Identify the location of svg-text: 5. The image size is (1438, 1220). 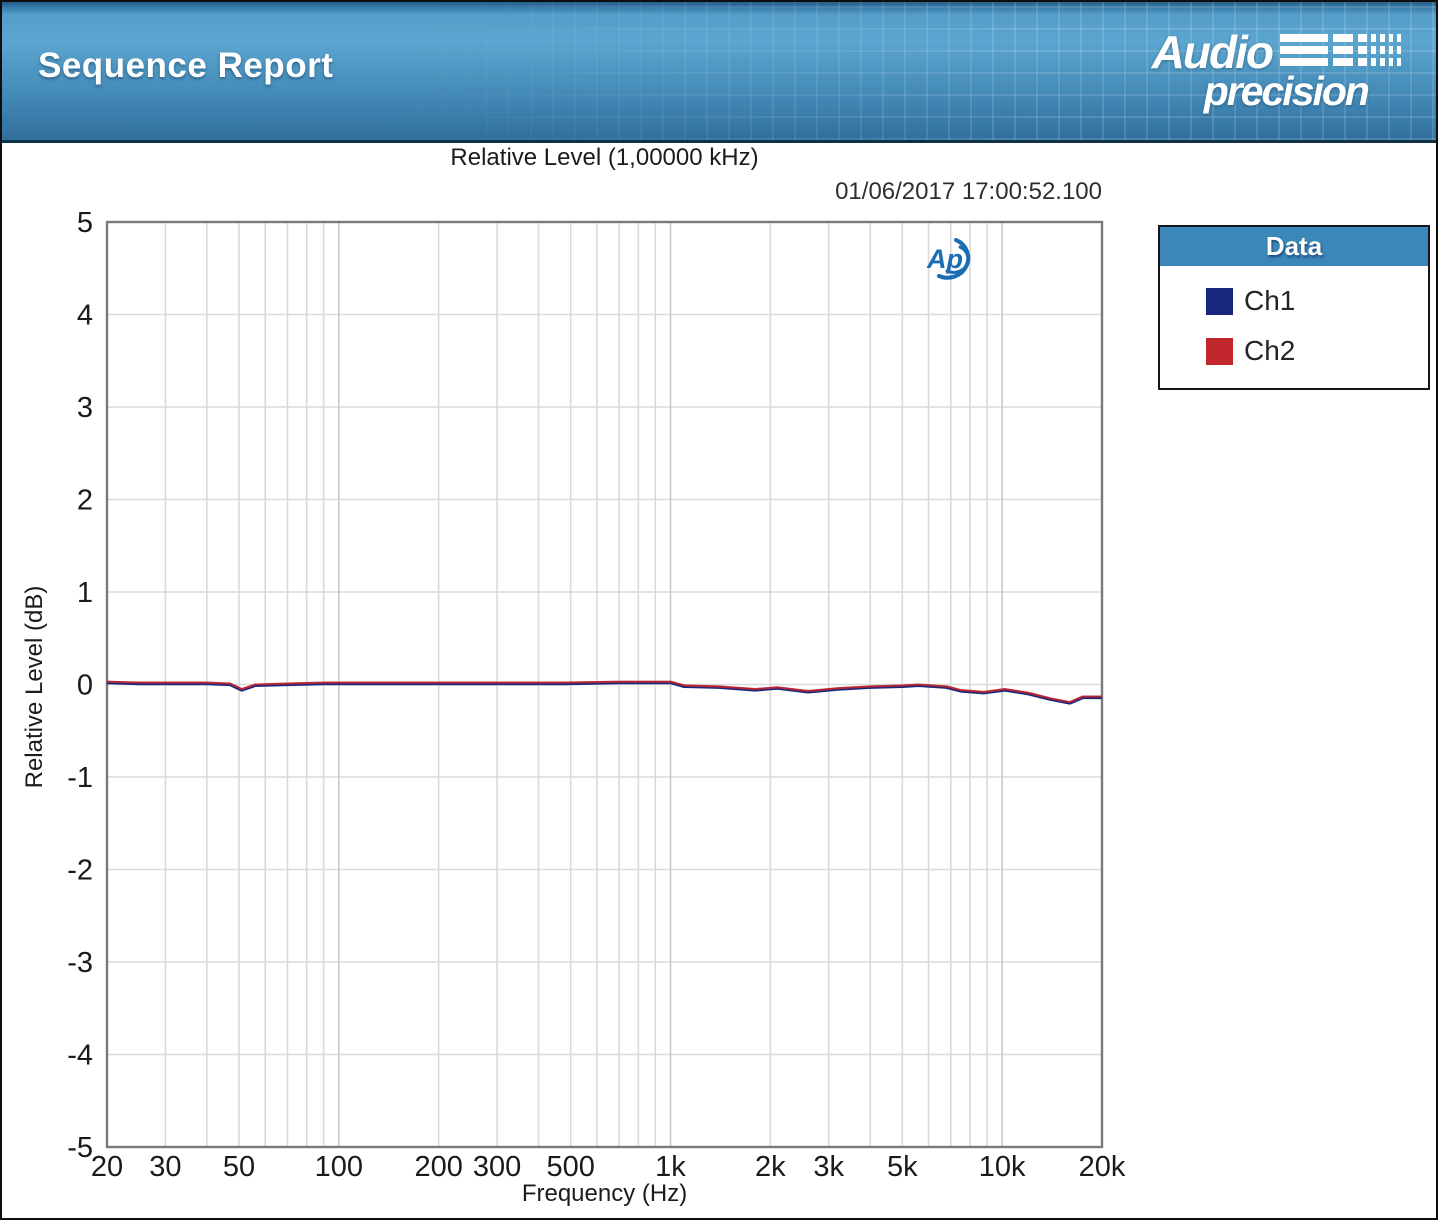
(85, 223).